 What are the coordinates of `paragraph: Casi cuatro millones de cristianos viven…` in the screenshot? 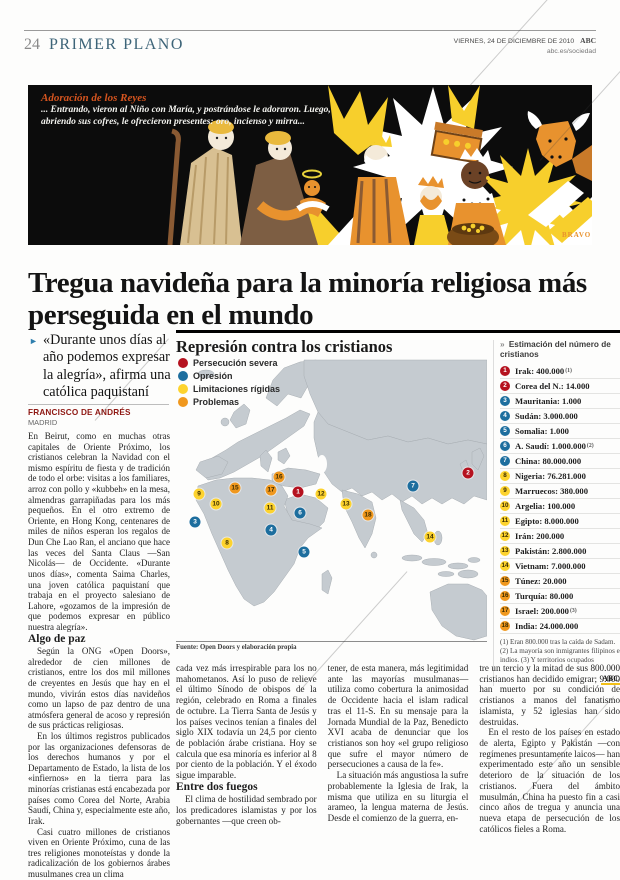 It's located at (99, 852).